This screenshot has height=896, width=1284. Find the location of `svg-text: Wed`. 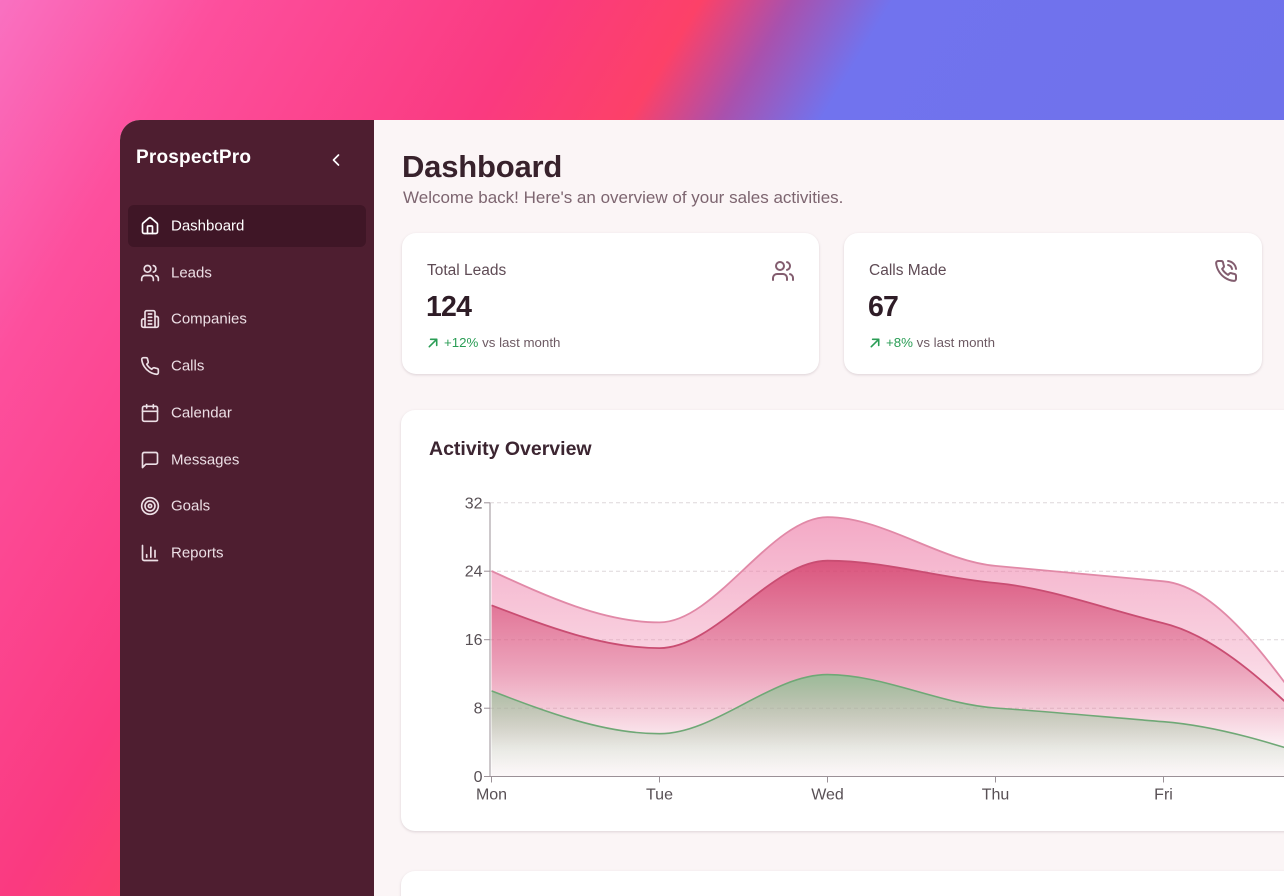

svg-text: Wed is located at coordinates (827, 795).